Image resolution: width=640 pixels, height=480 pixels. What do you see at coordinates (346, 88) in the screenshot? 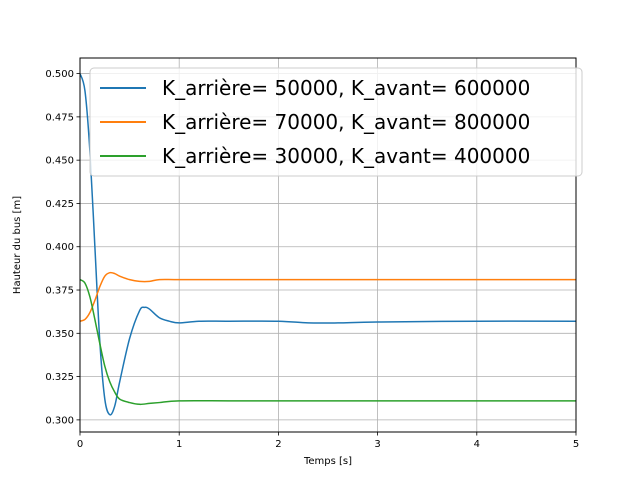
I see `legend-label: K_arrière= 50000, K_avant= 600000` at bounding box center [346, 88].